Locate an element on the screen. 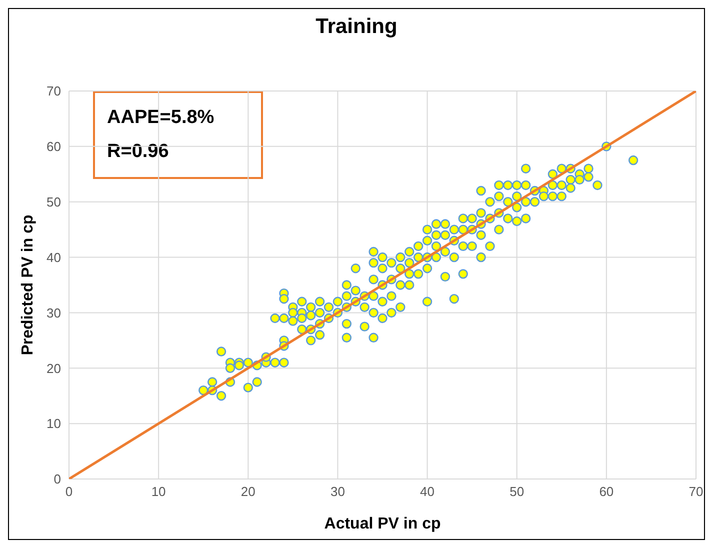  x-tick-label: 40 is located at coordinates (427, 492).